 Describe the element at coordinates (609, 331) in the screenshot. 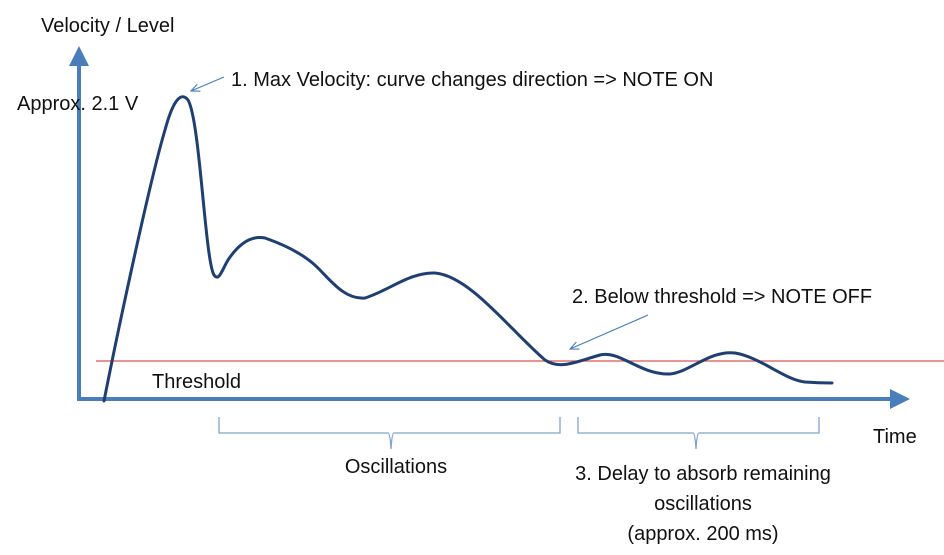

I see `note-off-arrow` at that location.